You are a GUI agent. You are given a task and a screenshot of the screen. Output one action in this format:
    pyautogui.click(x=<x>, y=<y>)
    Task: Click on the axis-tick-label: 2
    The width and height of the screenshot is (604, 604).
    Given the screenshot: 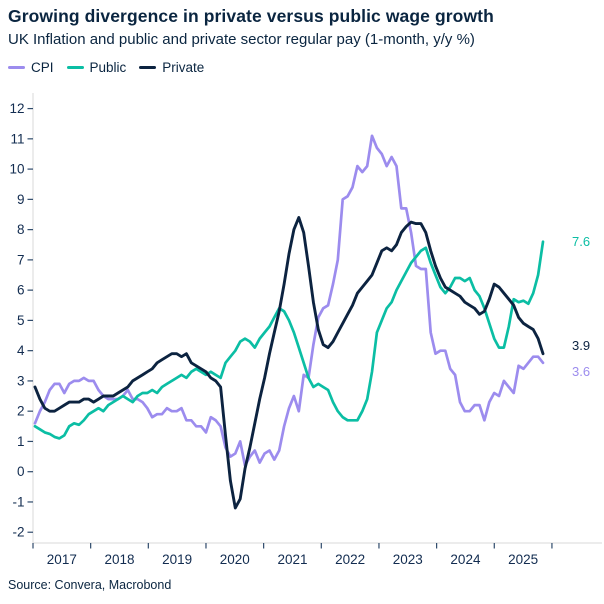 What is the action you would take?
    pyautogui.click(x=21, y=411)
    